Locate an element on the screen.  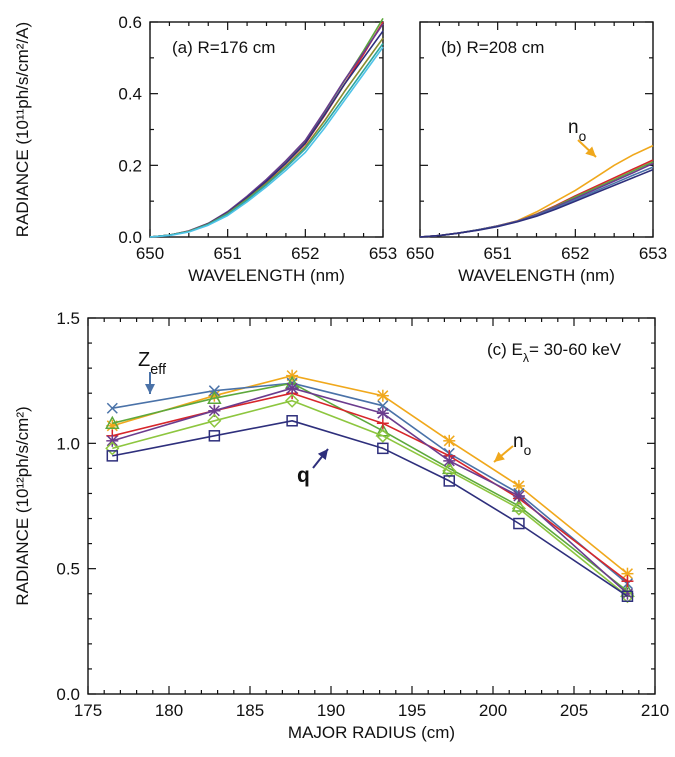
q-arrow is located at coordinates (320, 458).